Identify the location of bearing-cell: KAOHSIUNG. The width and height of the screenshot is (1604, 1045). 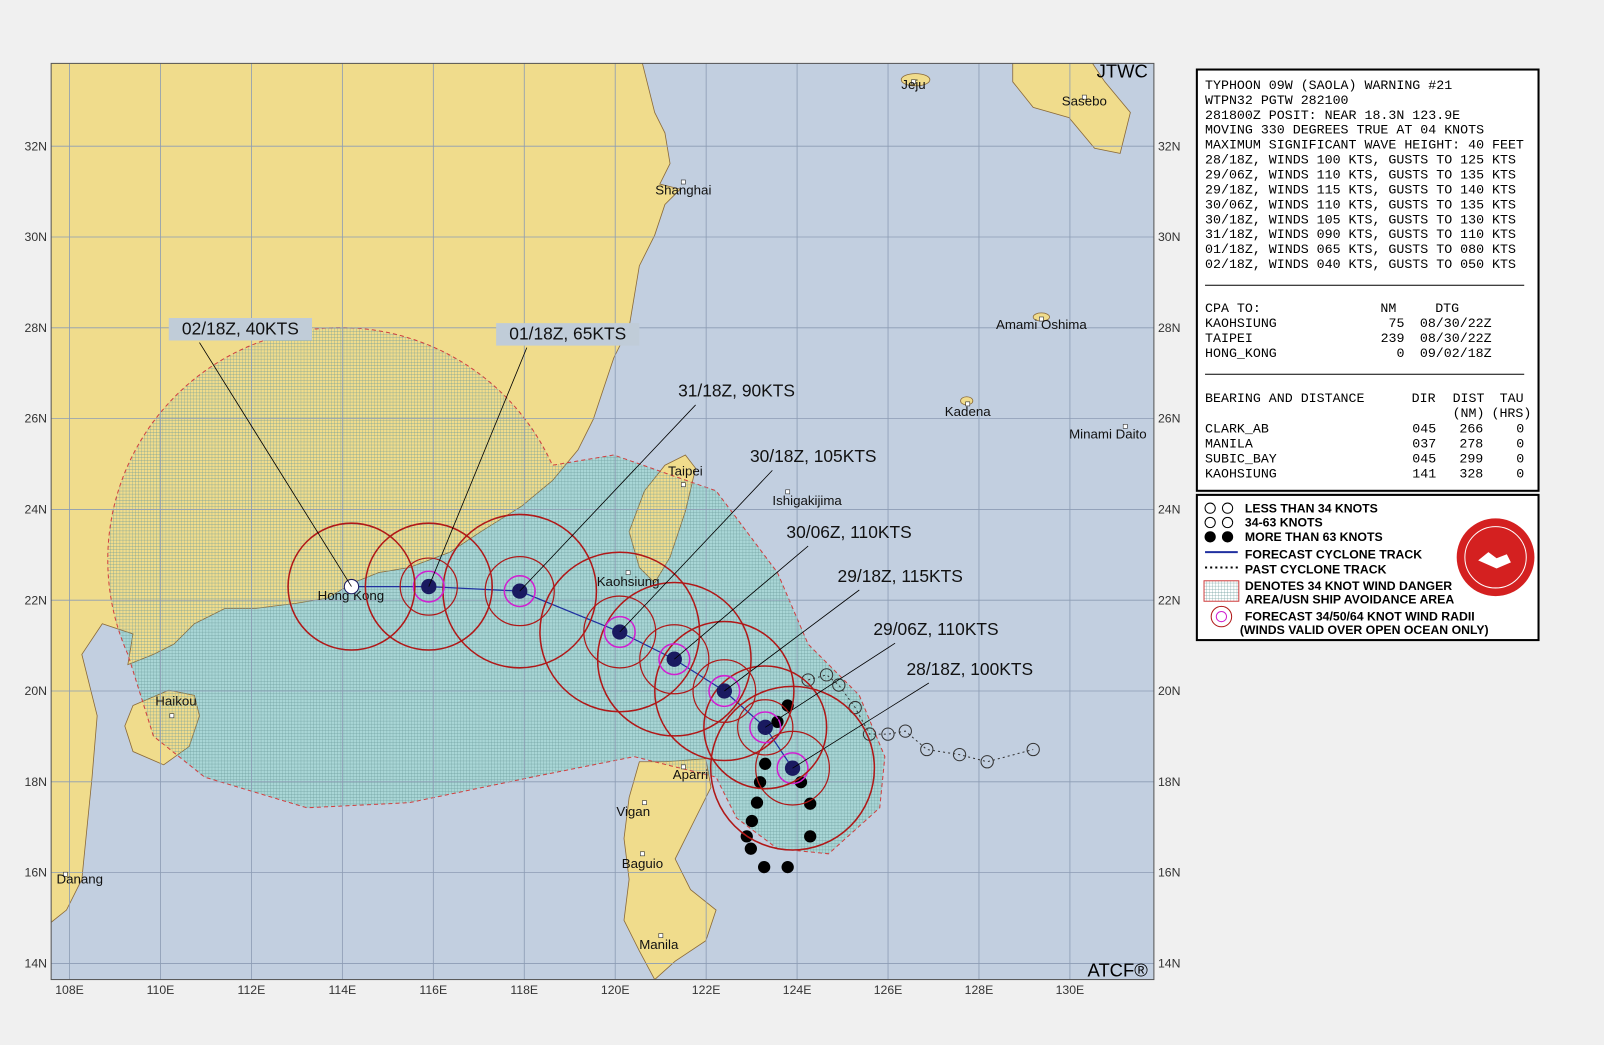
(1241, 473).